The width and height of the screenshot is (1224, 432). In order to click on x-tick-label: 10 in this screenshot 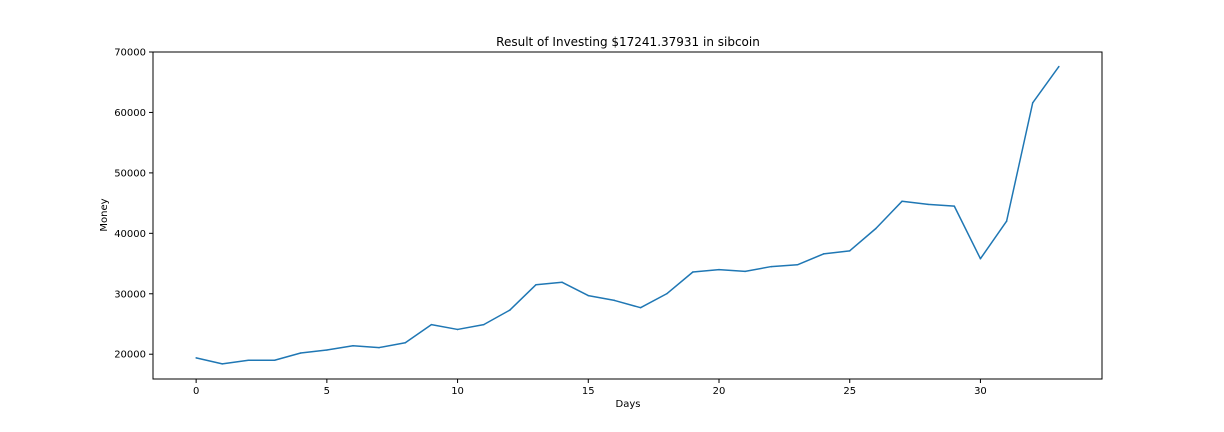, I will do `click(457, 391)`.